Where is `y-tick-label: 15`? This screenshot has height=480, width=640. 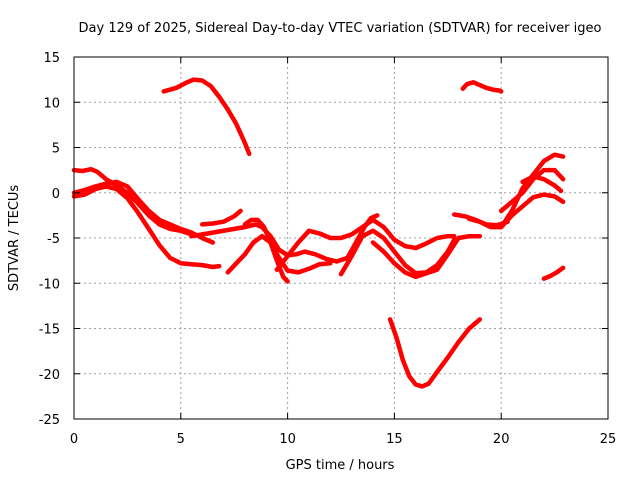 y-tick-label: 15 is located at coordinates (51, 58).